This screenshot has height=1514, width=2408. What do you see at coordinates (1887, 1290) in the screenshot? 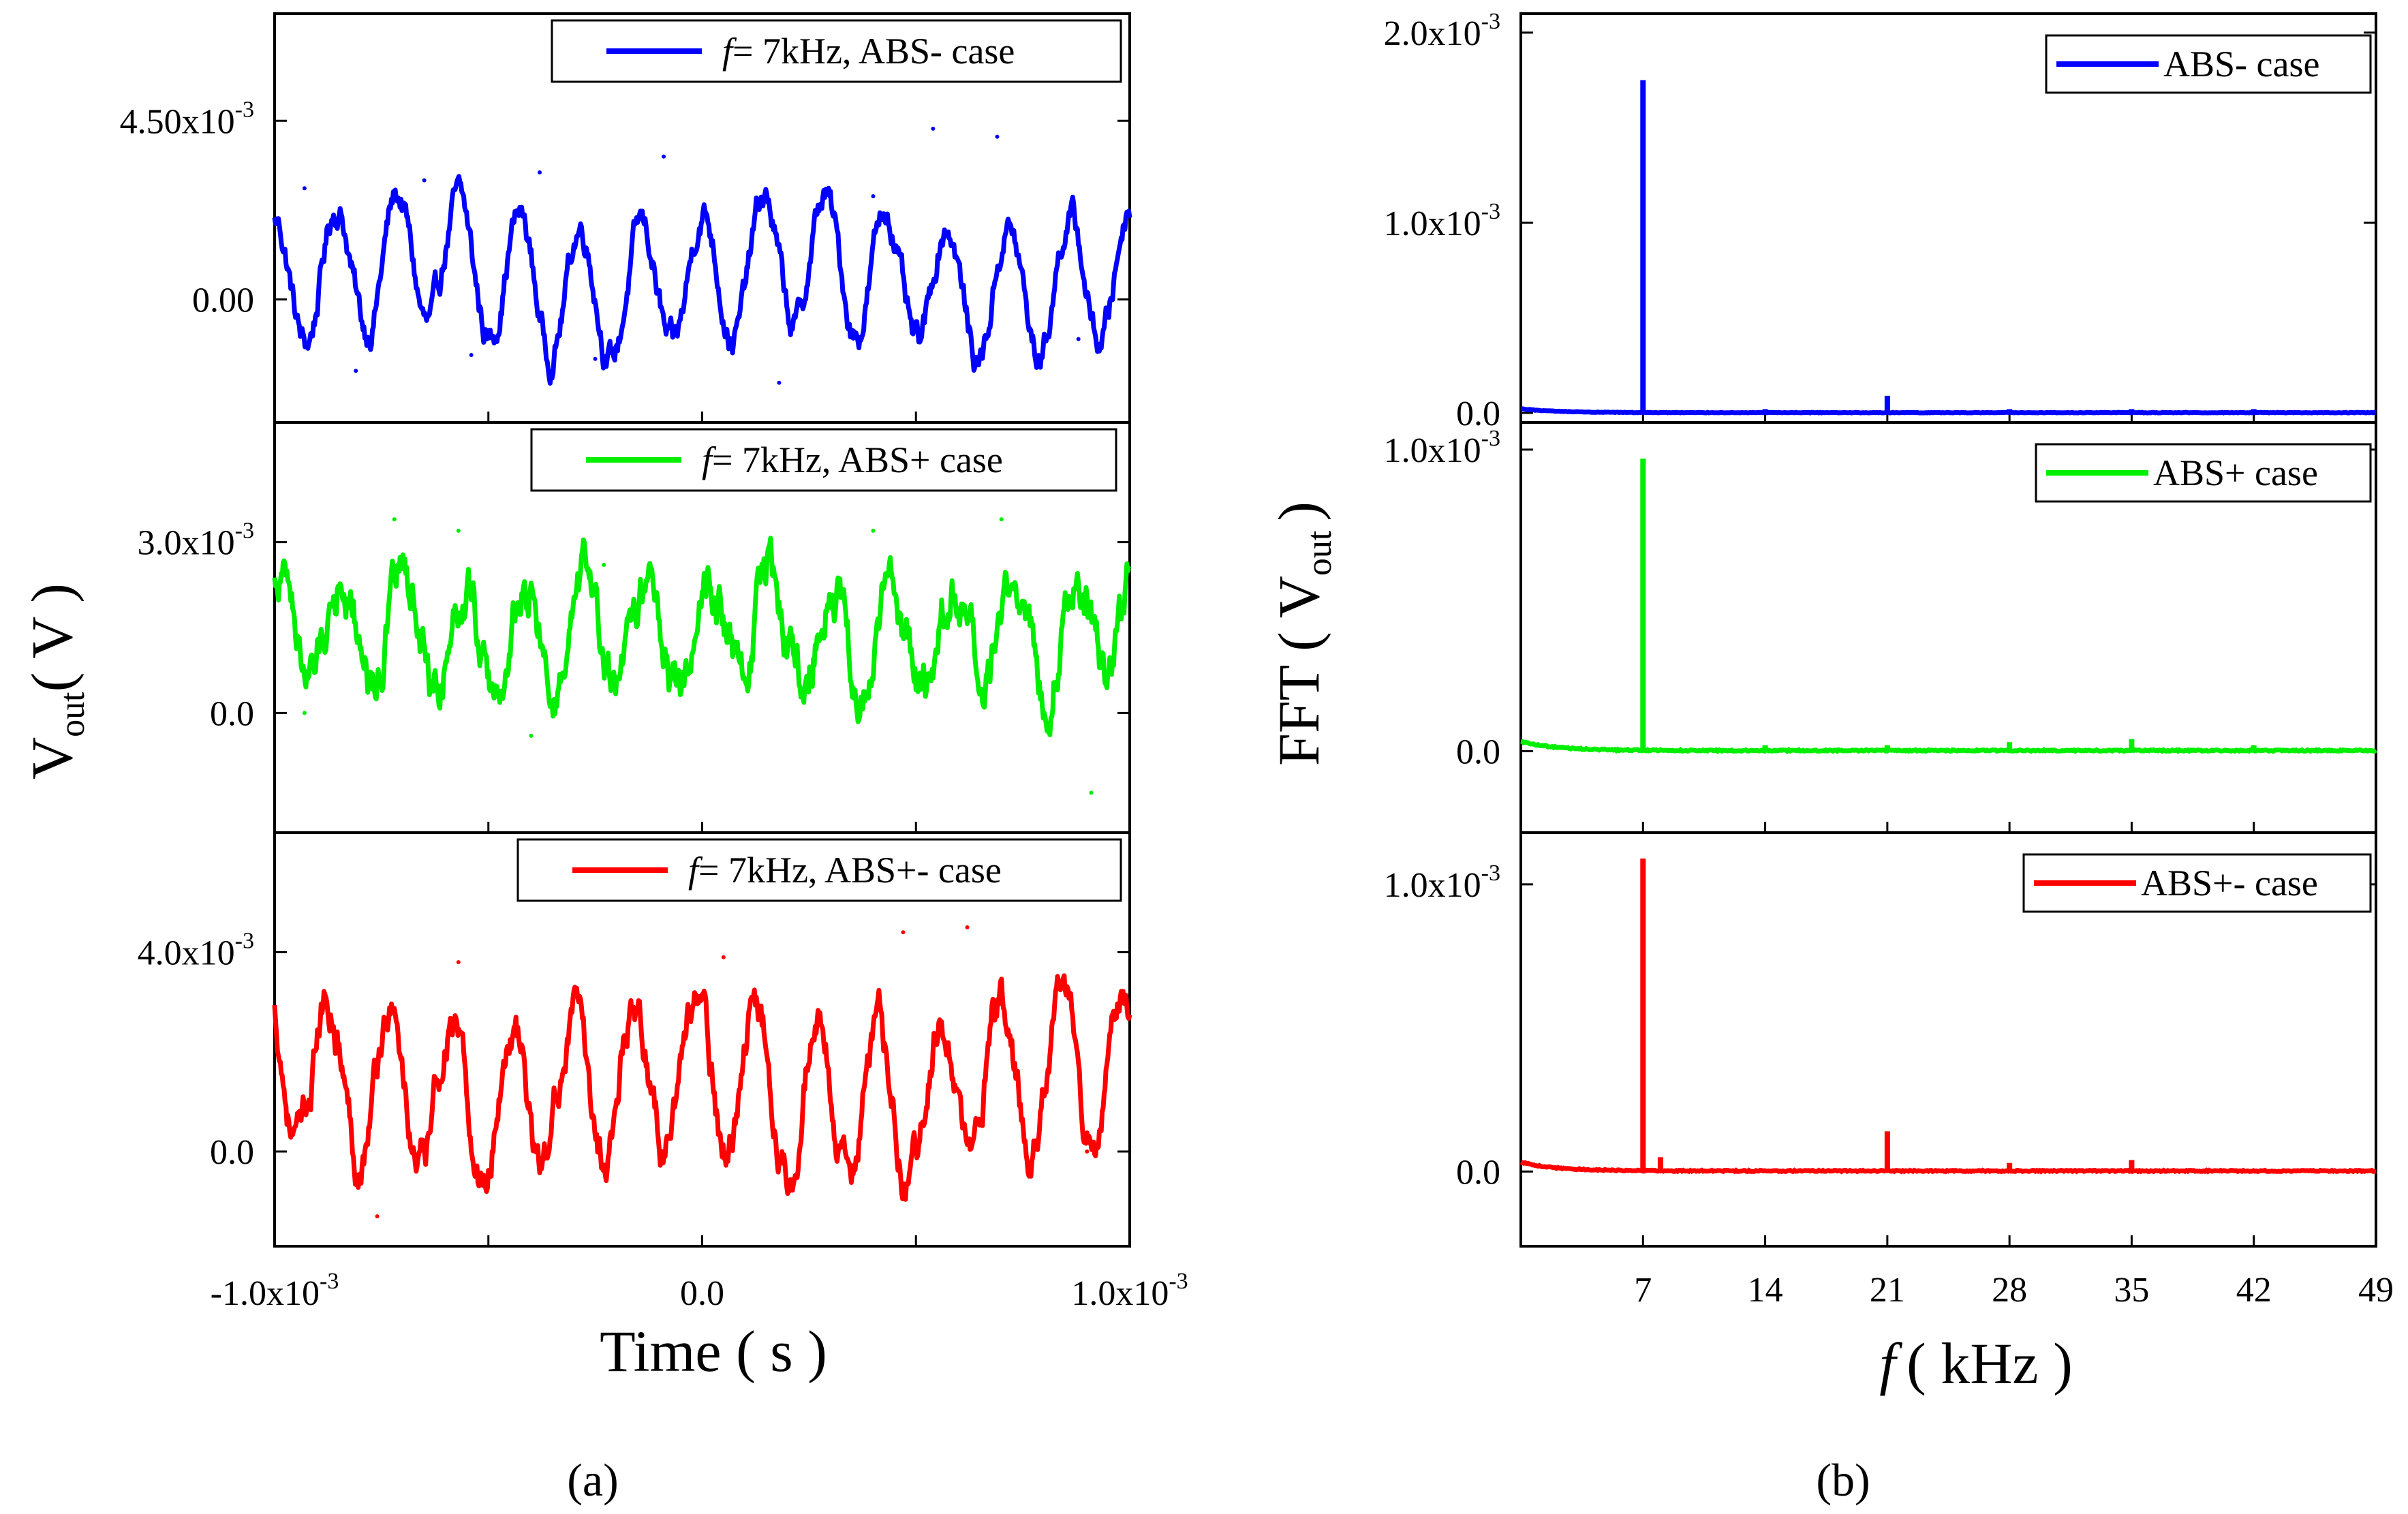
I see `tick-base: 21` at bounding box center [1887, 1290].